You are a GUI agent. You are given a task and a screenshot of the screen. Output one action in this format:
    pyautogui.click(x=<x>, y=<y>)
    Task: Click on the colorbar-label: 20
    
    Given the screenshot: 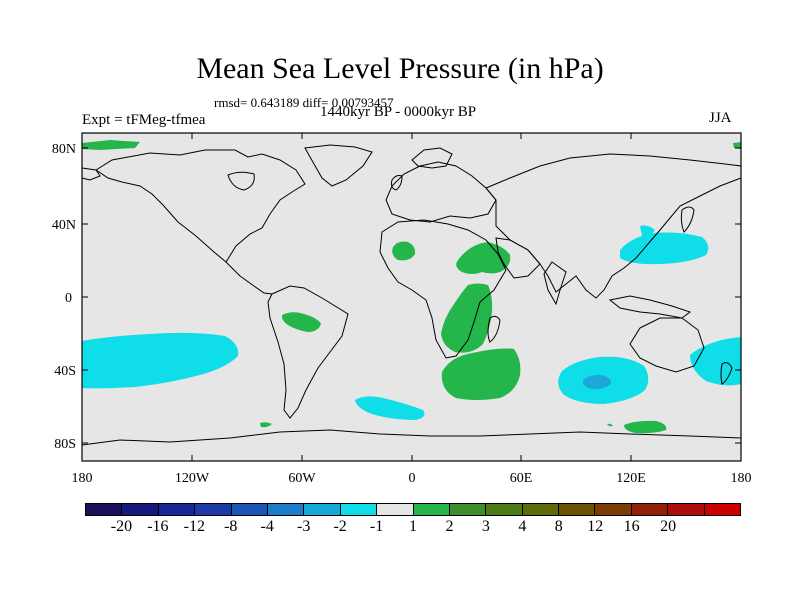 What is the action you would take?
    pyautogui.click(x=668, y=526)
    